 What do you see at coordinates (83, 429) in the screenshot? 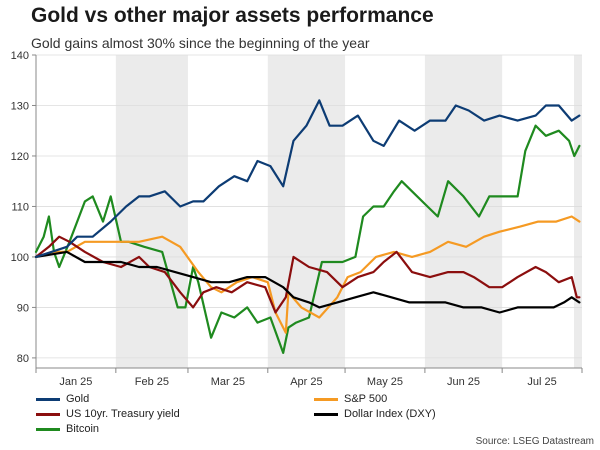
I see `legend-label-bitcoin: Bitcoin` at bounding box center [83, 429].